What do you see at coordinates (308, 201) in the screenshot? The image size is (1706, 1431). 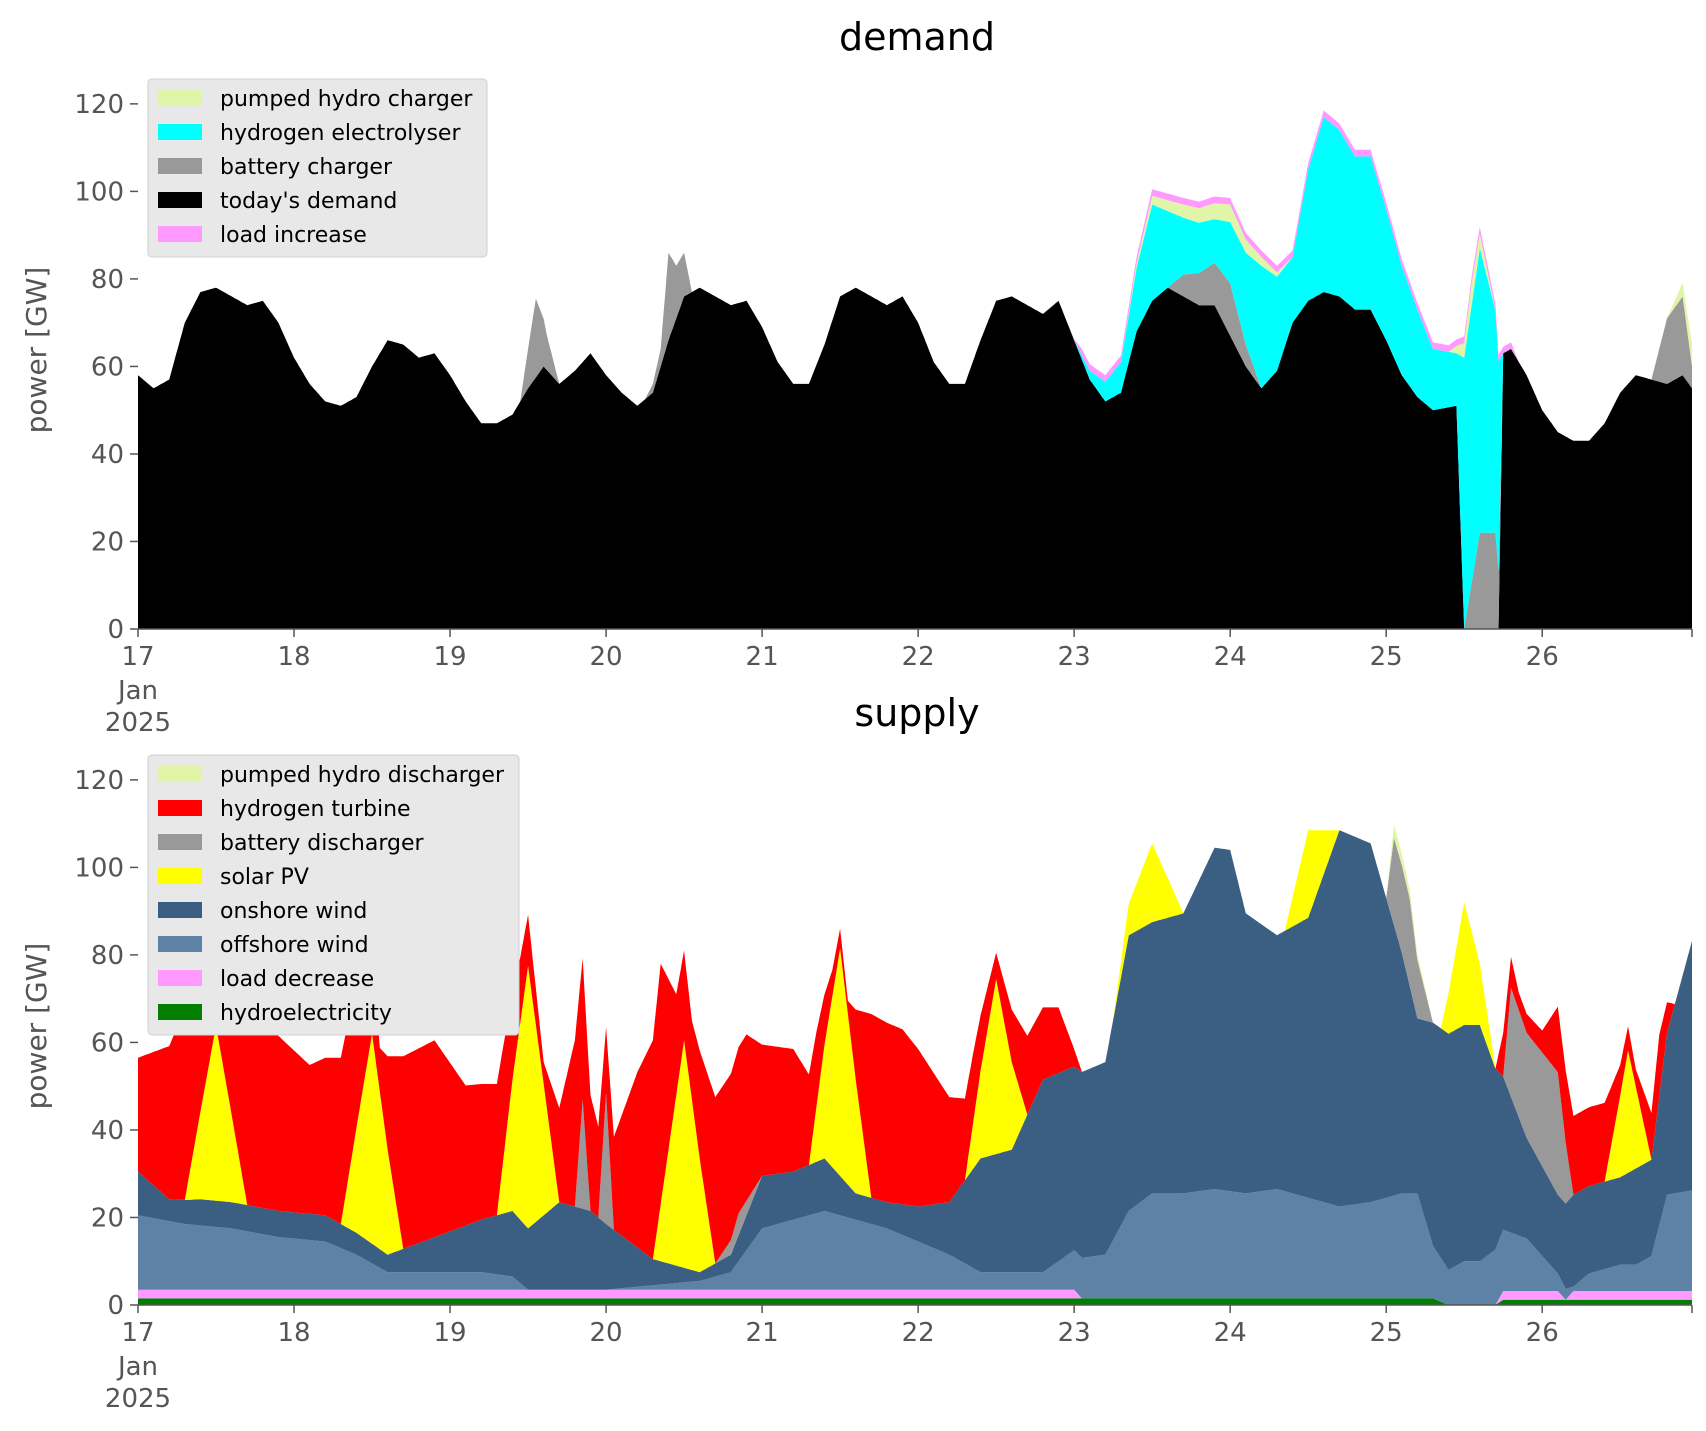 I see `legend-label: today's demand` at bounding box center [308, 201].